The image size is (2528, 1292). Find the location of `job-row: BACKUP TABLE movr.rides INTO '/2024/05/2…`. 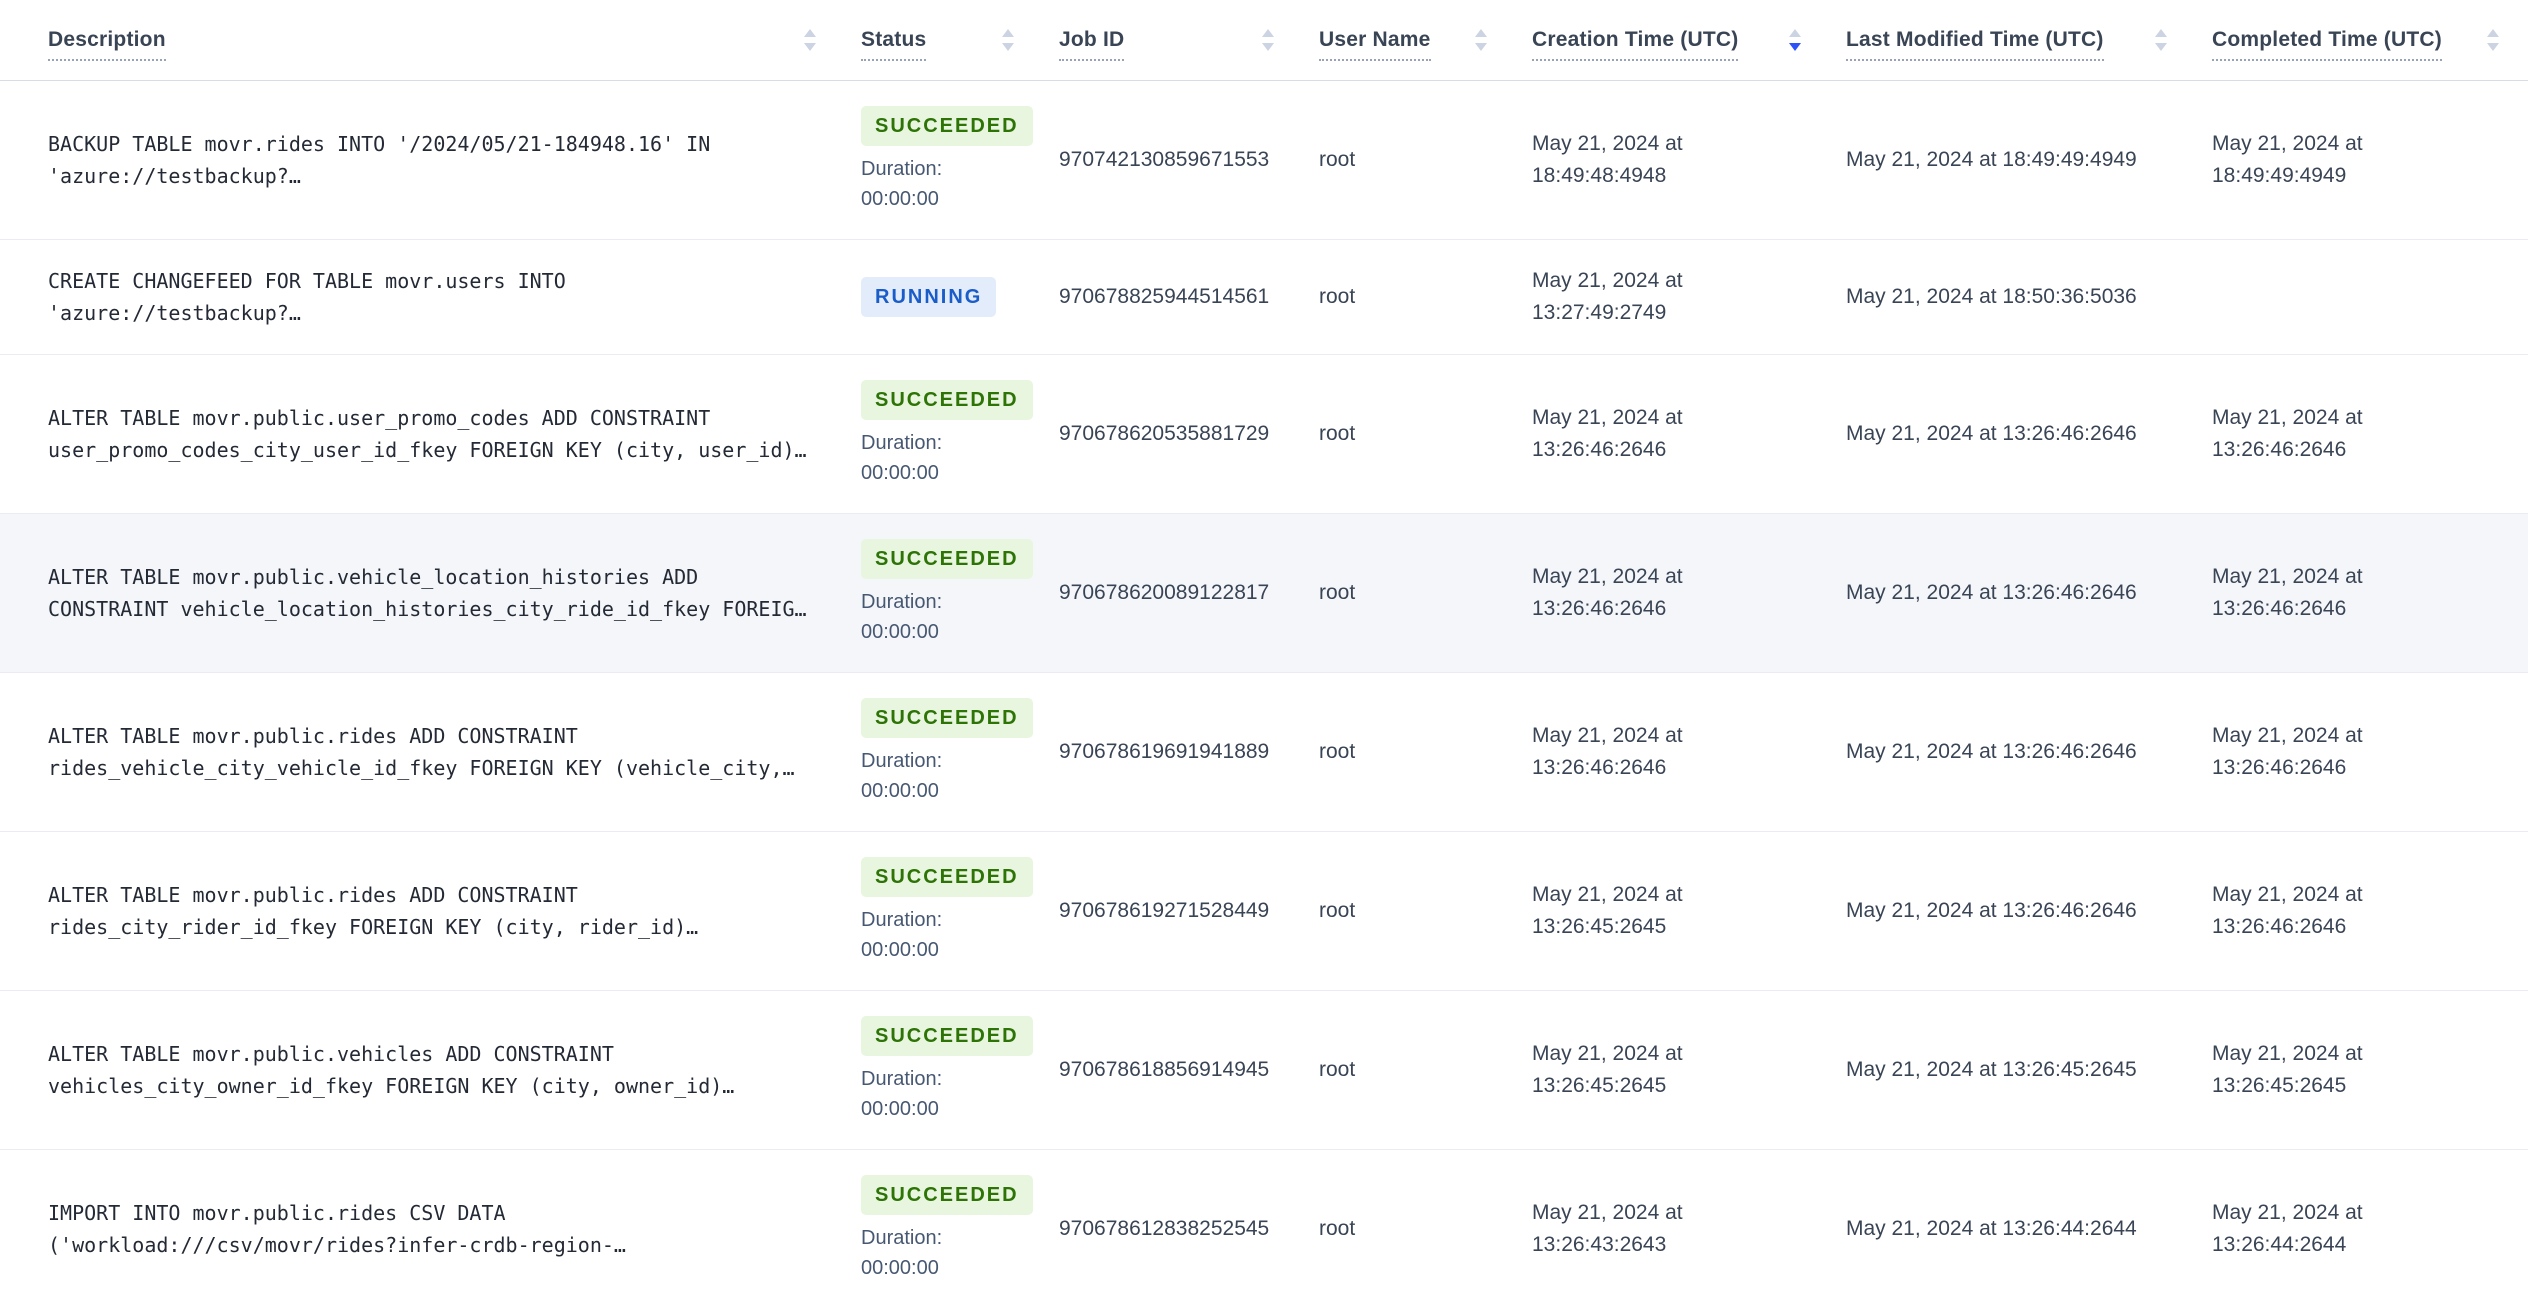

job-row: BACKUP TABLE movr.rides INTO '/2024/05/2… is located at coordinates (1264, 160).